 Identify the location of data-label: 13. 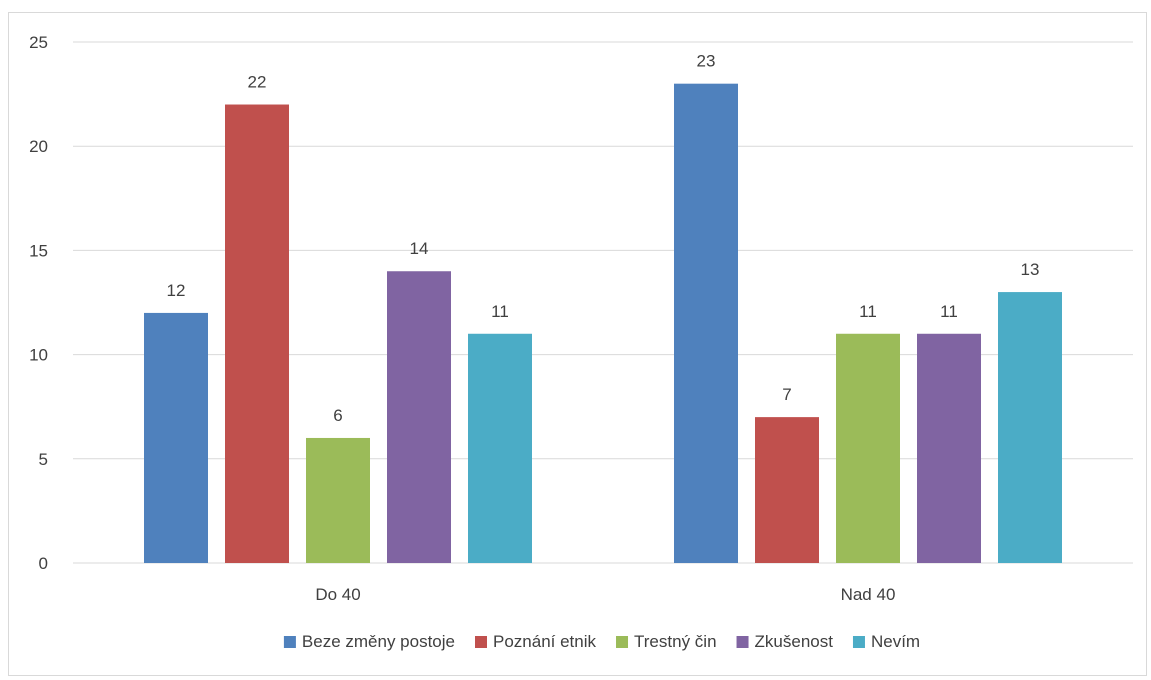
(1030, 269).